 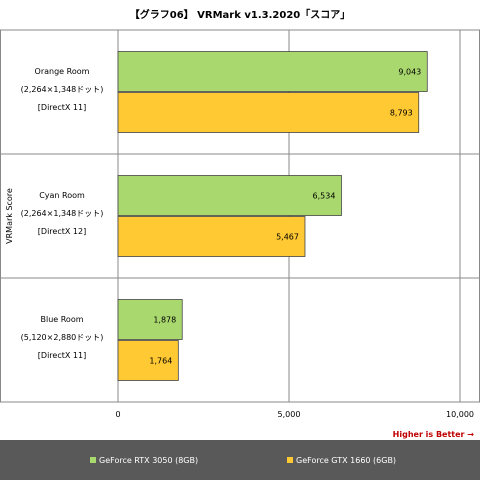 I want to click on x-axis-ticks: 0 5,000 10,000, so click(x=294, y=414).